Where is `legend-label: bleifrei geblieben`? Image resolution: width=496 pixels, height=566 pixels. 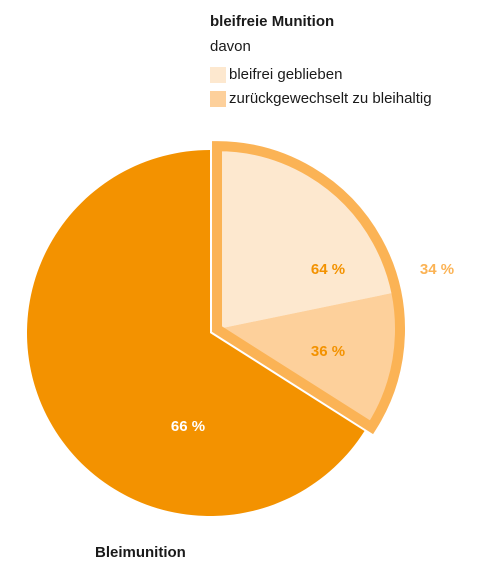
legend-label: bleifrei geblieben is located at coordinates (285, 74).